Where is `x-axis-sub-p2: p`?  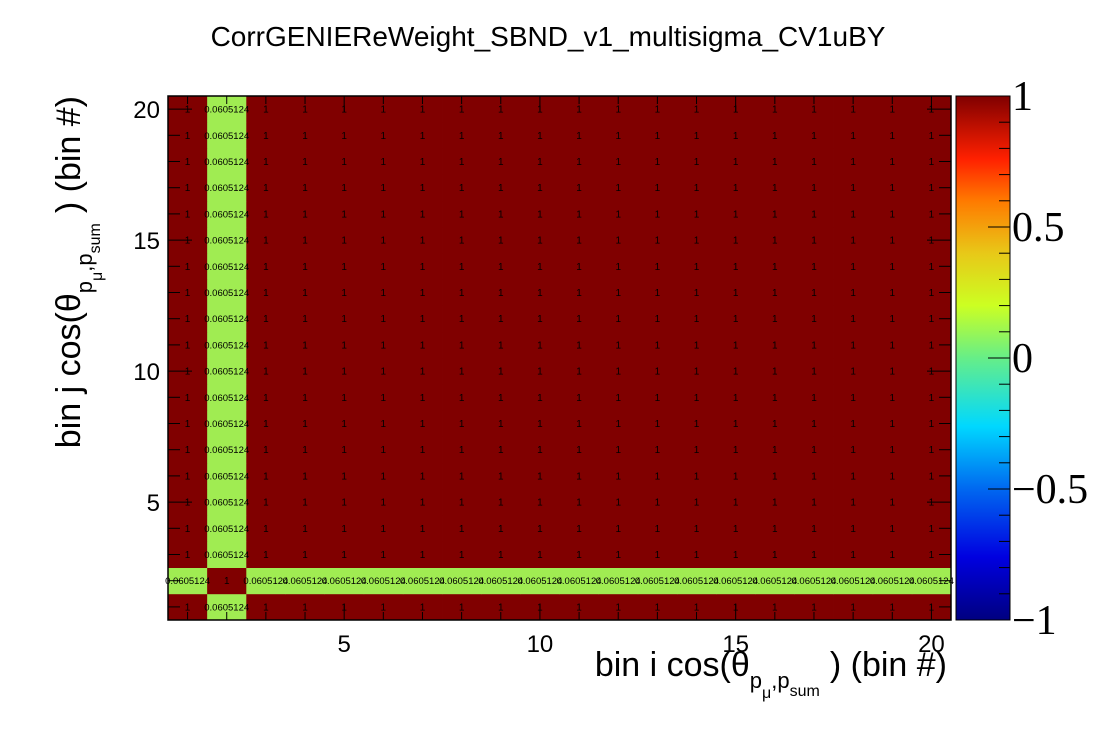
x-axis-sub-p2: p is located at coordinates (783, 680).